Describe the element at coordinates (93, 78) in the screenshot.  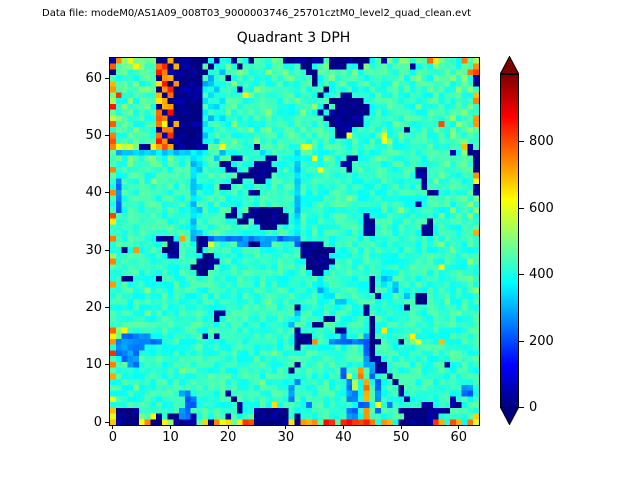
I see `y-tick-label: 60` at that location.